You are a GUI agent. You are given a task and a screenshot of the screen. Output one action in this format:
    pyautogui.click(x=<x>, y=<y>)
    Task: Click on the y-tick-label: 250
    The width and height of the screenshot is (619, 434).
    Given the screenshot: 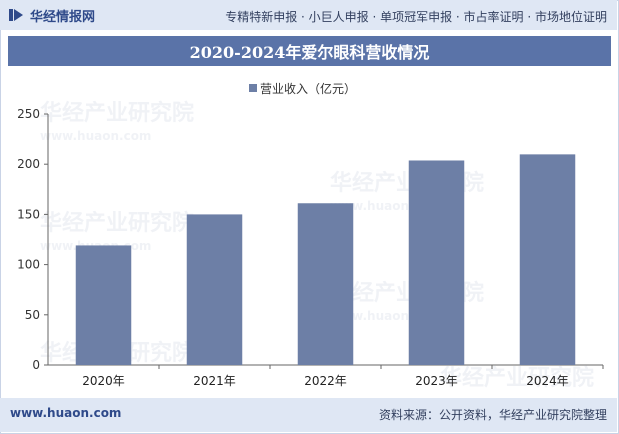 What is the action you would take?
    pyautogui.click(x=28, y=114)
    